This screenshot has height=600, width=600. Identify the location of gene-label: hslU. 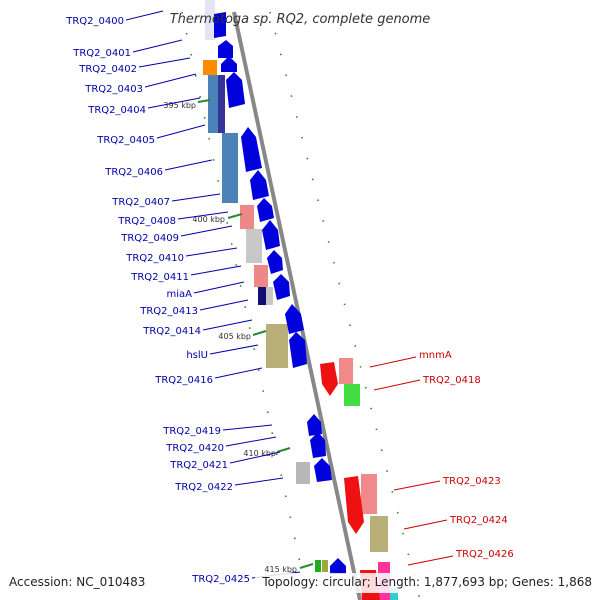
(197, 355).